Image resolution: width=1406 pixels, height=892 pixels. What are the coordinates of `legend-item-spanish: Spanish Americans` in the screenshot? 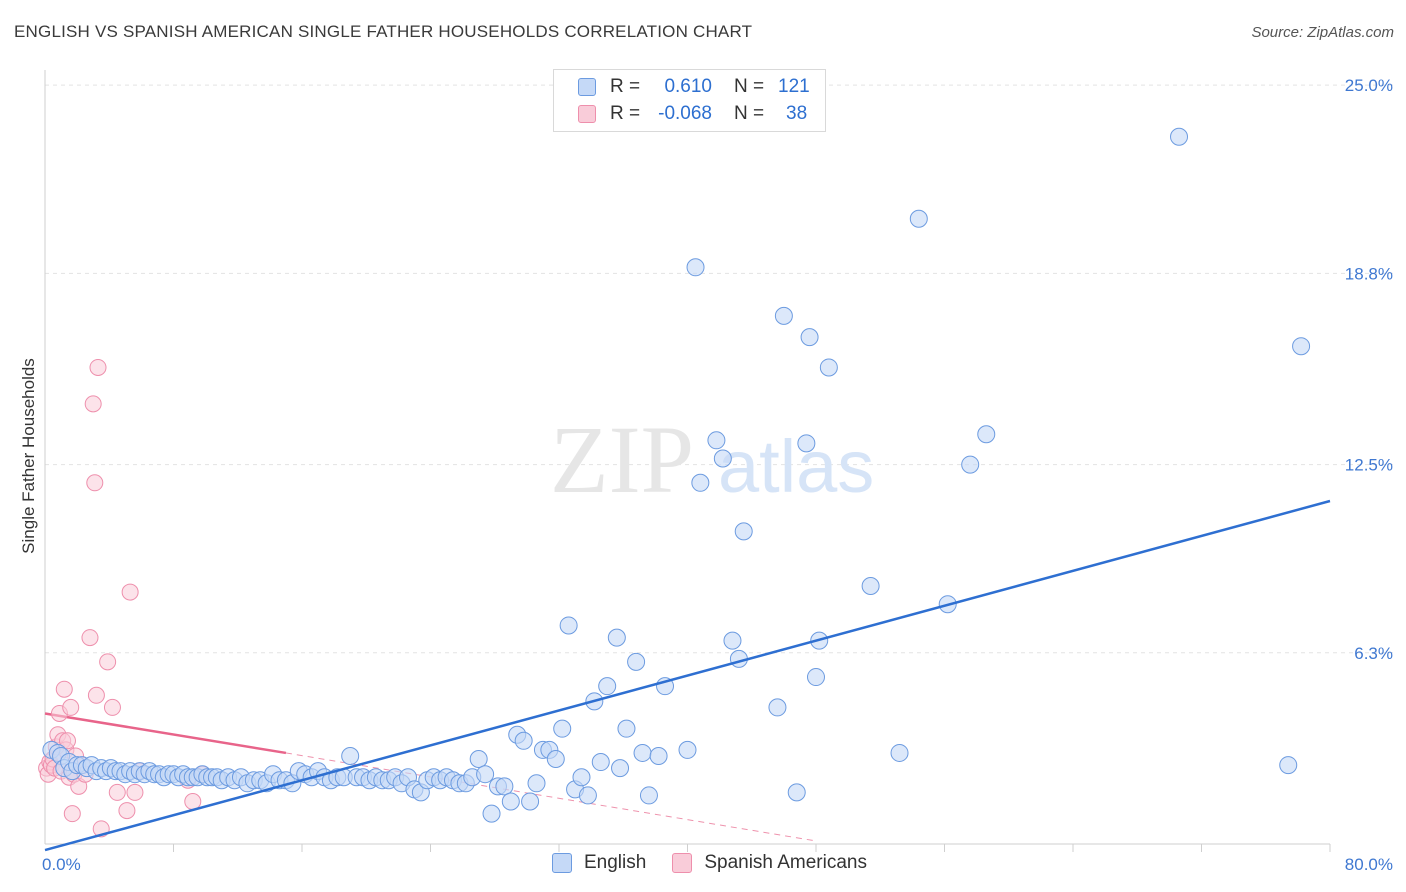 It's located at (769, 863).